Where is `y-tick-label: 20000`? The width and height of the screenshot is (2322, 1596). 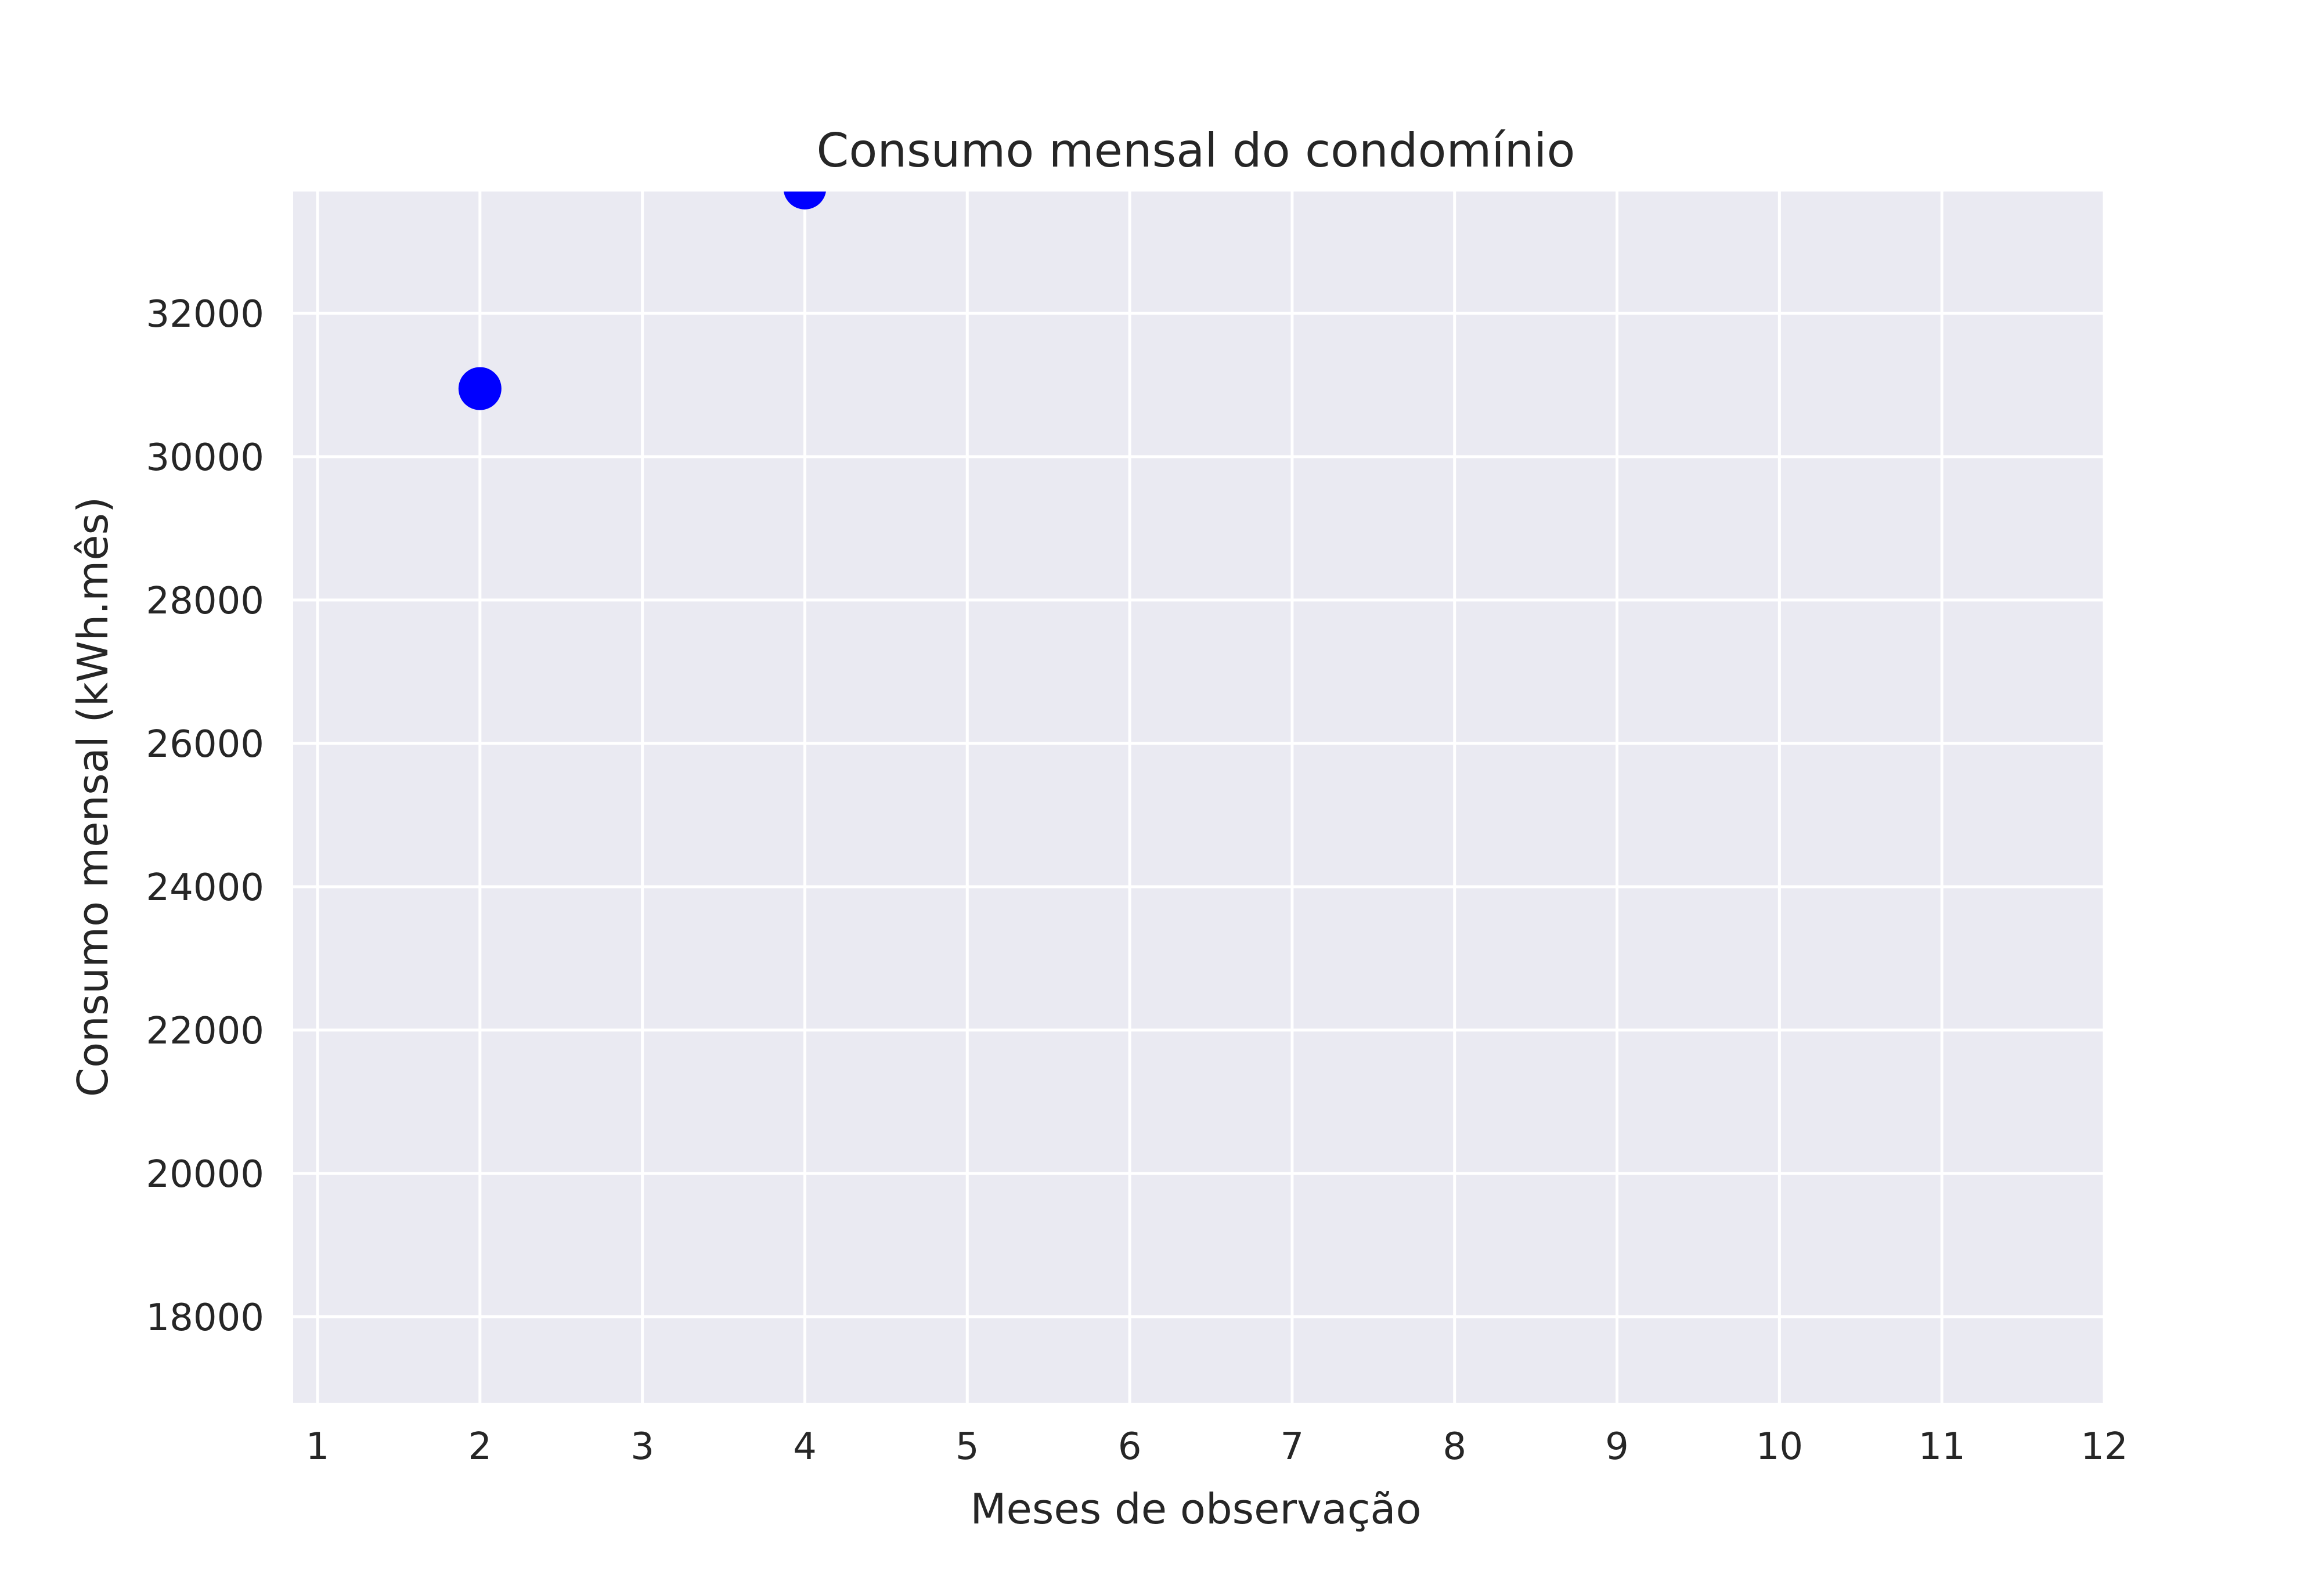
y-tick-label: 20000 is located at coordinates (205, 1174).